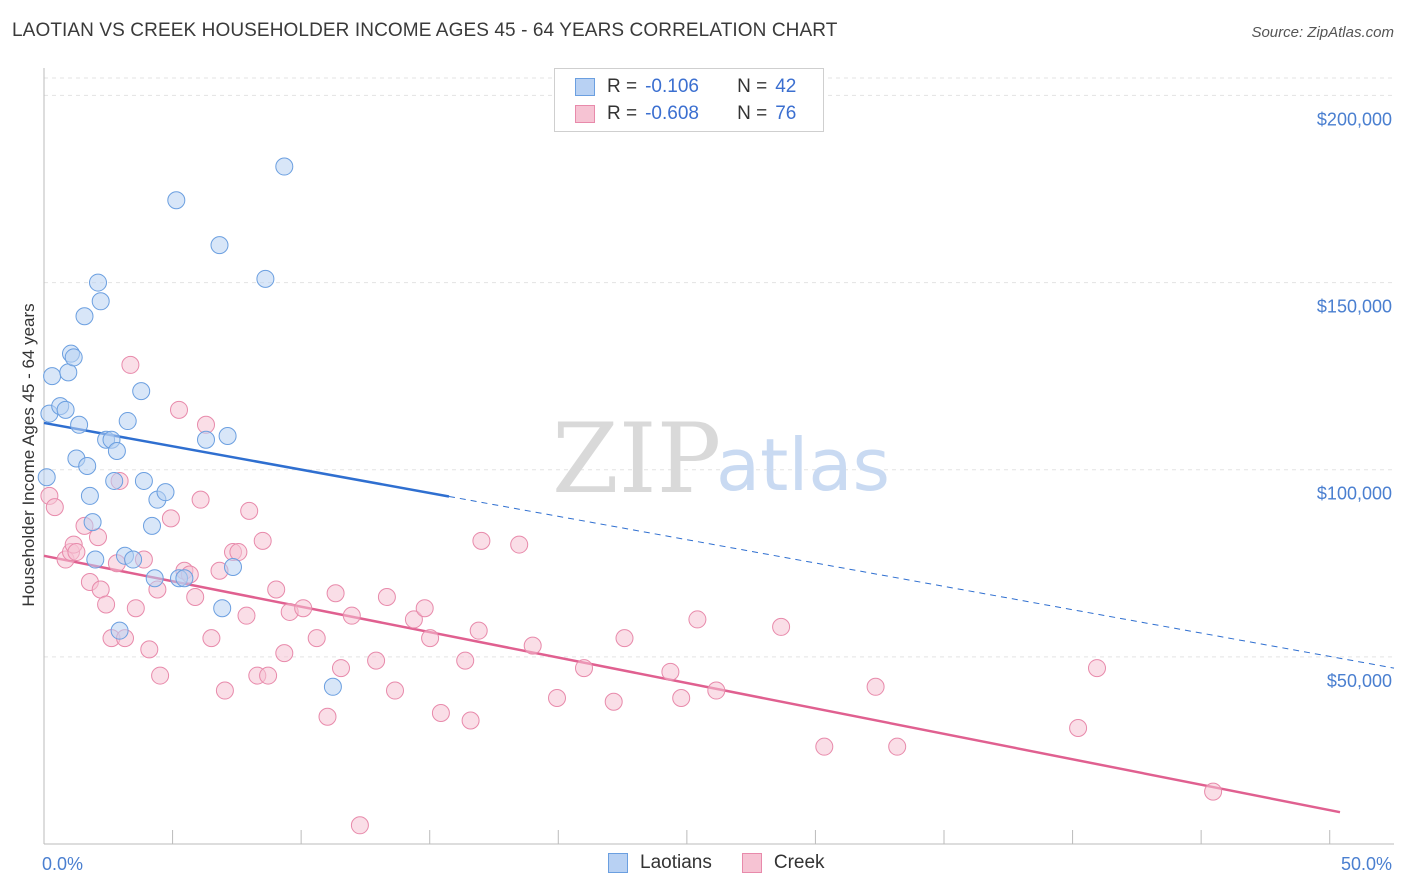 The width and height of the screenshot is (1406, 892). I want to click on watermark: ZIP atlas, so click(721, 459).